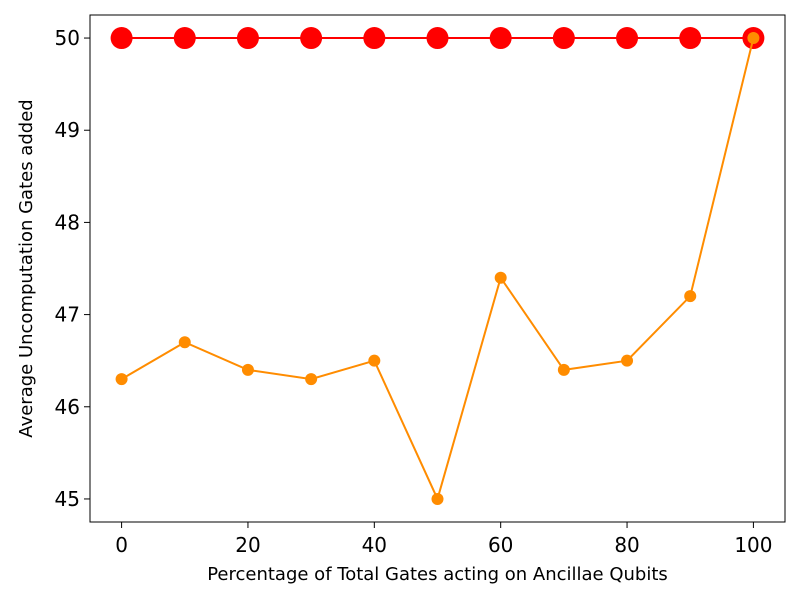 The height and width of the screenshot is (600, 800). I want to click on y-tick-label: 50, so click(67, 38).